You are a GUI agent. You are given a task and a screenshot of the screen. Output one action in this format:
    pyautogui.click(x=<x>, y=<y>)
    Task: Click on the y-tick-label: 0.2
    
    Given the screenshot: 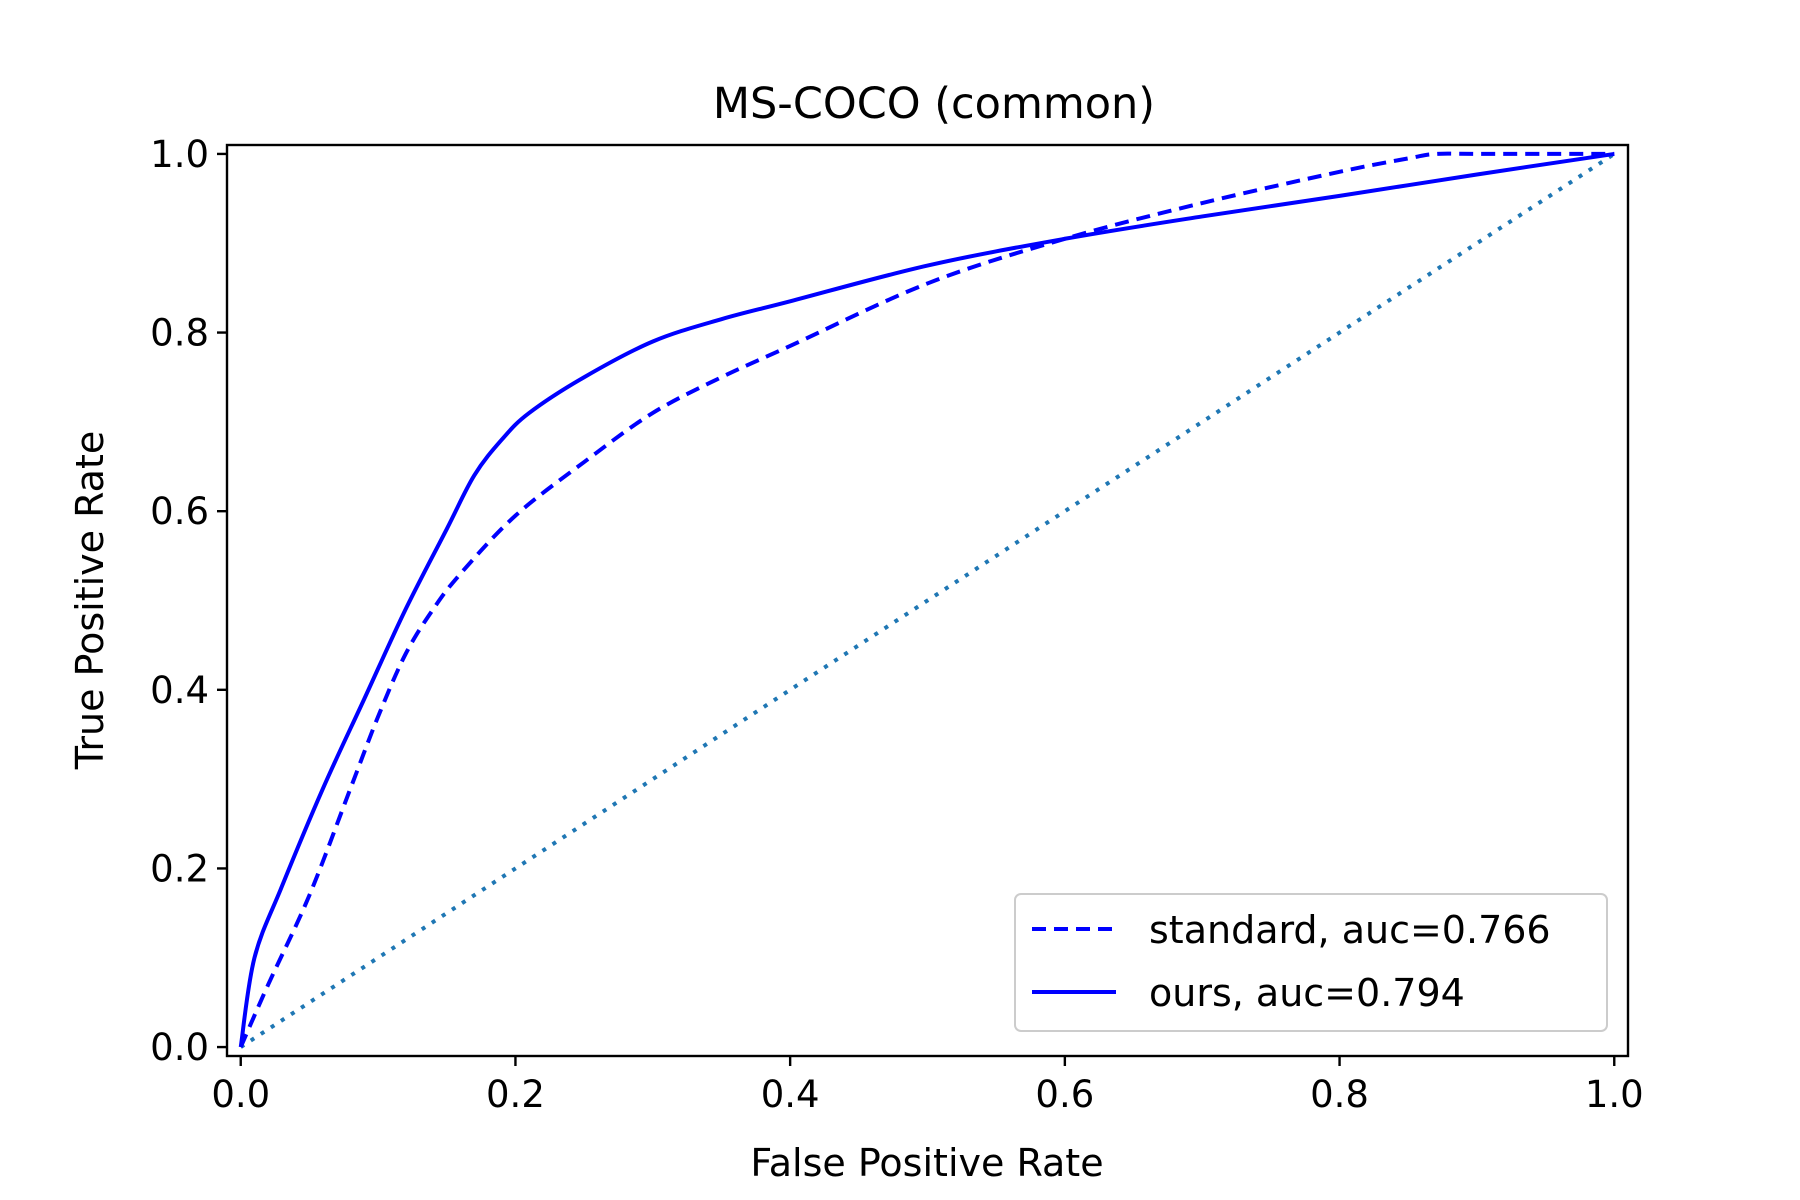 What is the action you would take?
    pyautogui.click(x=179, y=868)
    